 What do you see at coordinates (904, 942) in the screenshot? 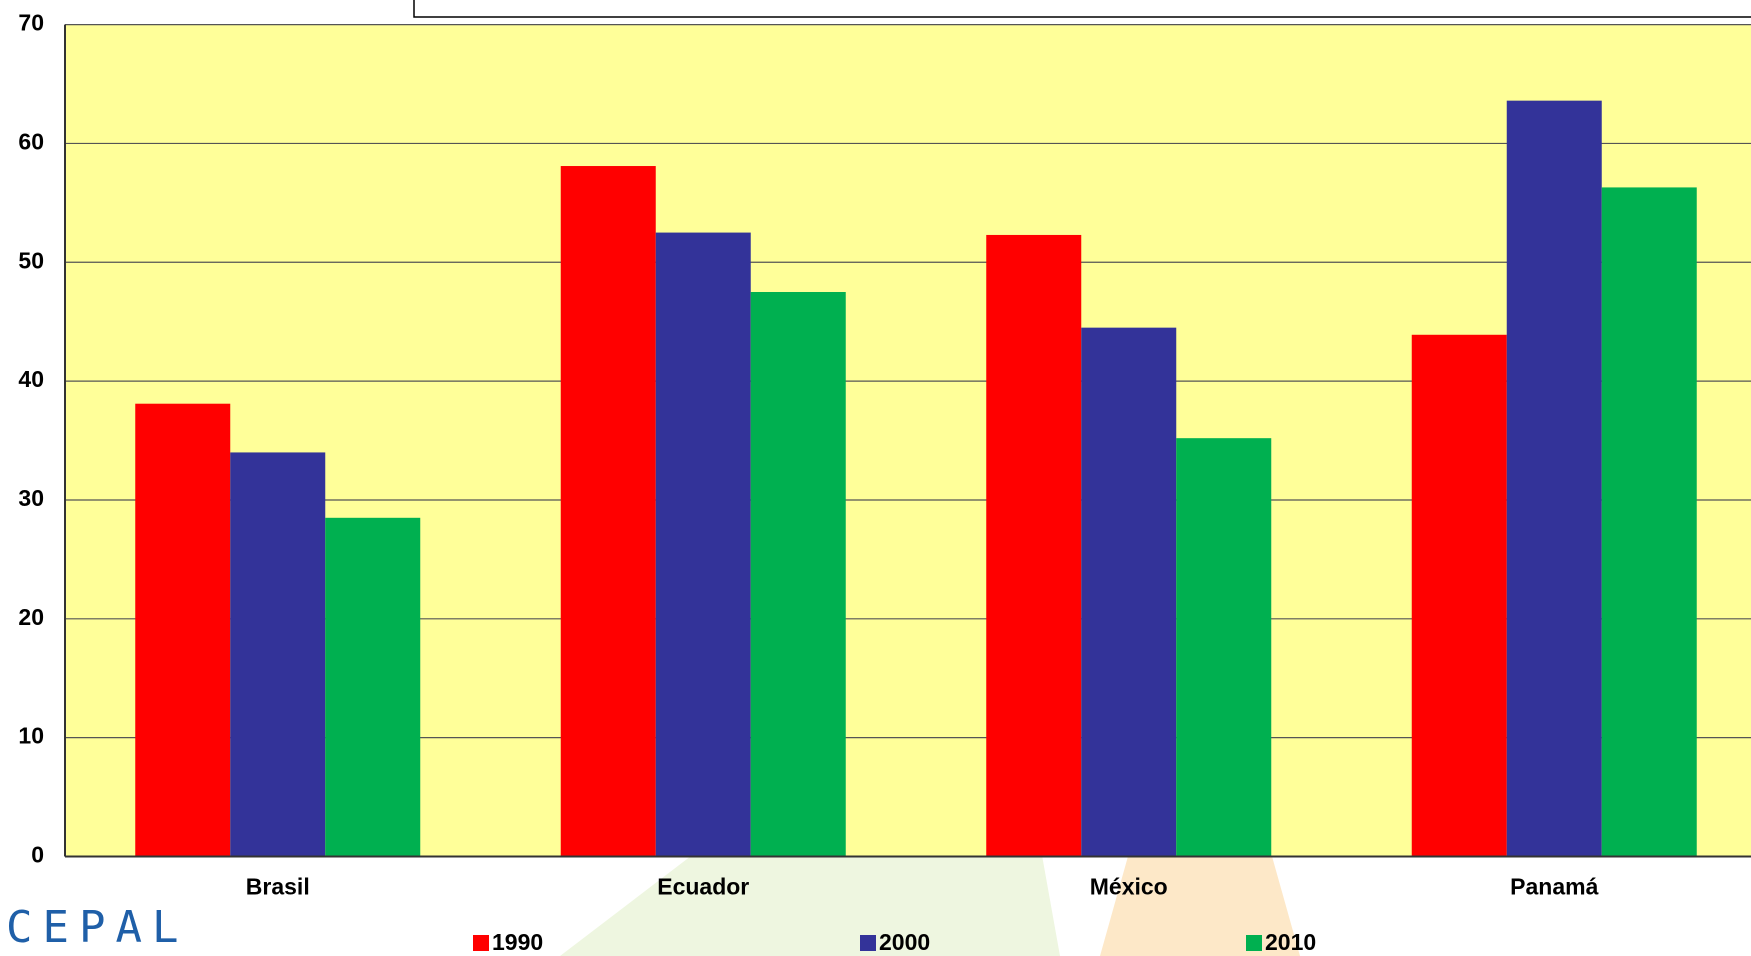
I see `legend-label: 2000` at bounding box center [904, 942].